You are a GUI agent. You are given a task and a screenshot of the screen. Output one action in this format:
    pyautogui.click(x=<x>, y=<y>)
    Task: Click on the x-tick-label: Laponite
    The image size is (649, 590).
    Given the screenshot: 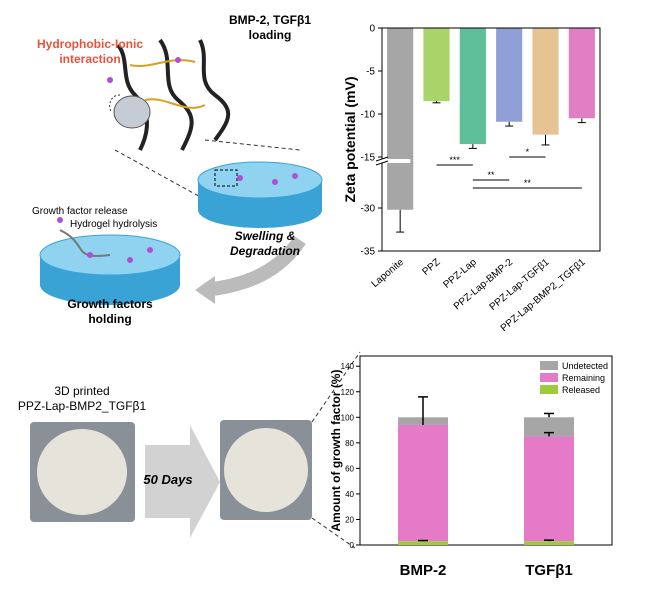 What is the action you would take?
    pyautogui.click(x=388, y=273)
    